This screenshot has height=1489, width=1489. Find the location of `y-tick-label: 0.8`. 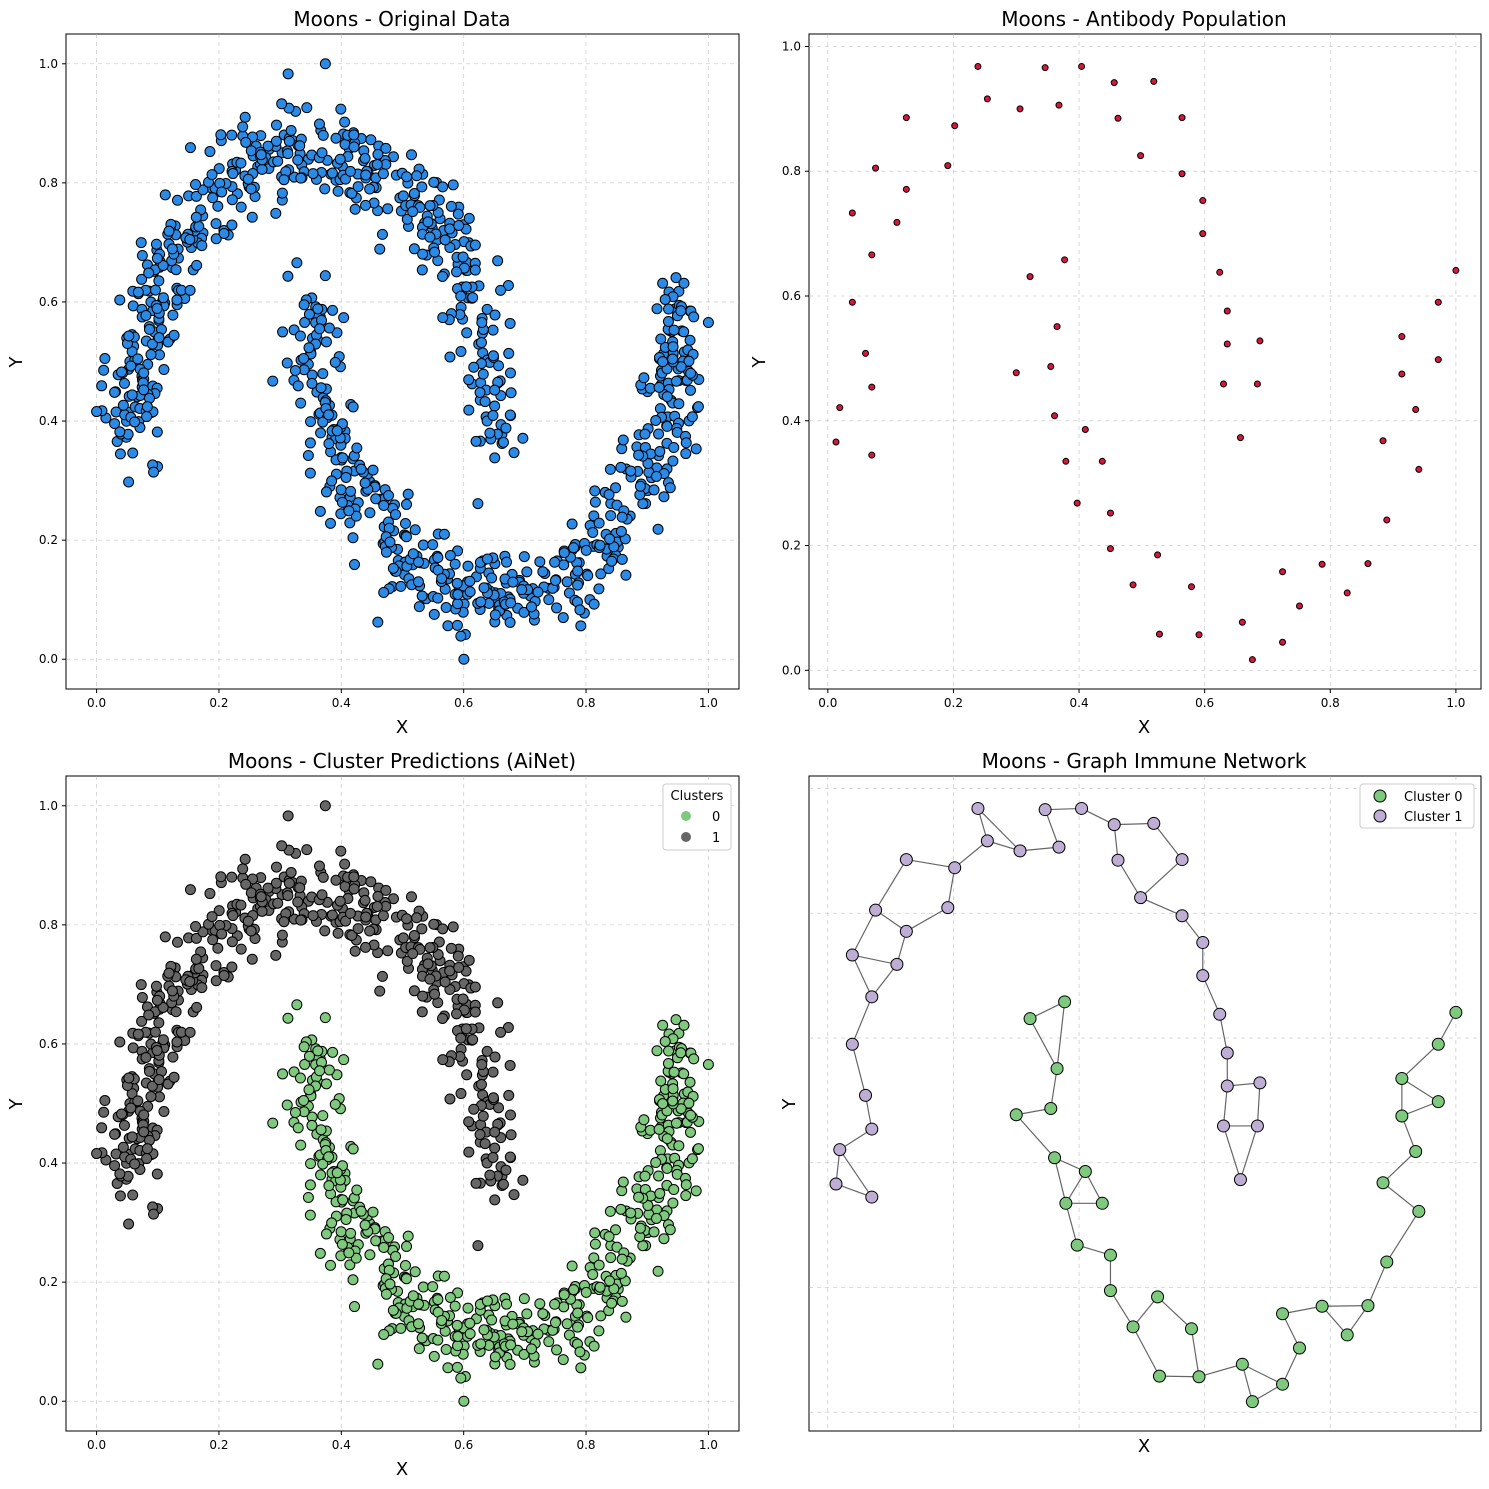

y-tick-label: 0.8 is located at coordinates (791, 171).